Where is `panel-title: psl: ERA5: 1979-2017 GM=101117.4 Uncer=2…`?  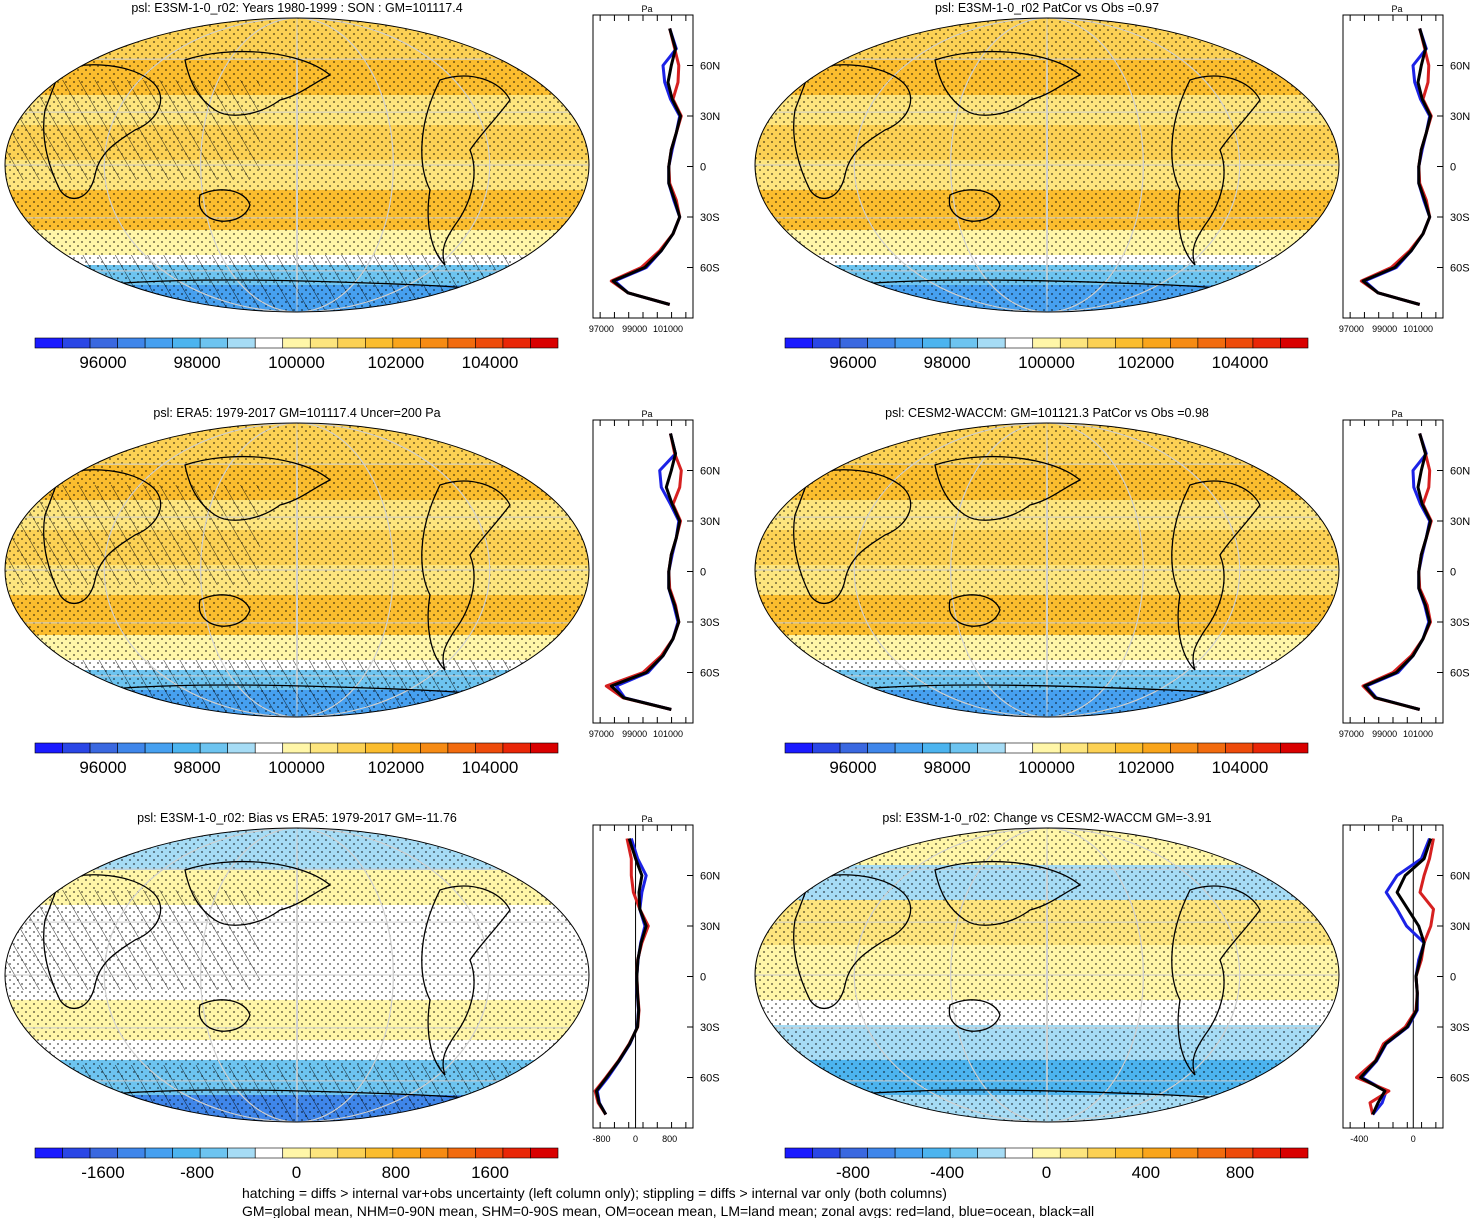 panel-title: psl: ERA5: 1979-2017 GM=101117.4 Uncer=2… is located at coordinates (296, 413).